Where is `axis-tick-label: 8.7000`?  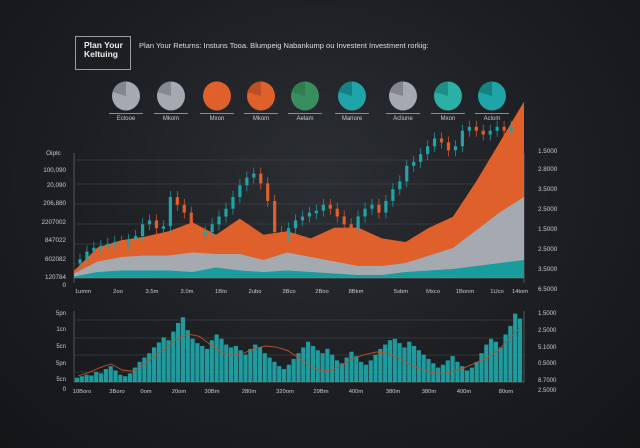 axis-tick-label: 8.7000 is located at coordinates (547, 381).